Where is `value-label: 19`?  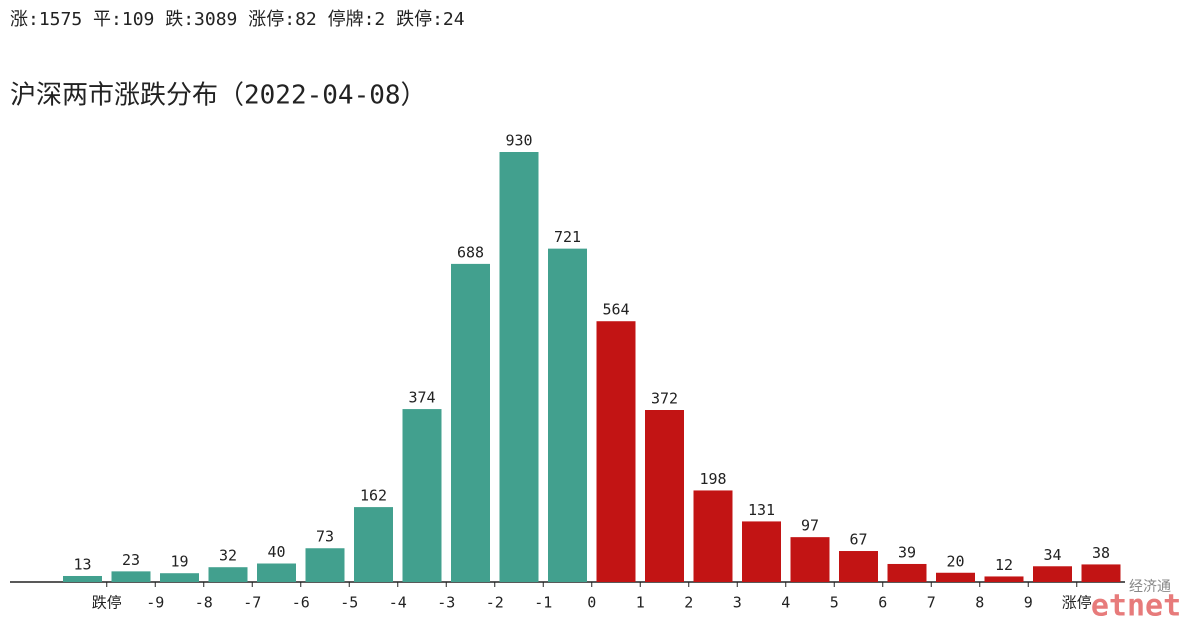
value-label: 19 is located at coordinates (179, 562).